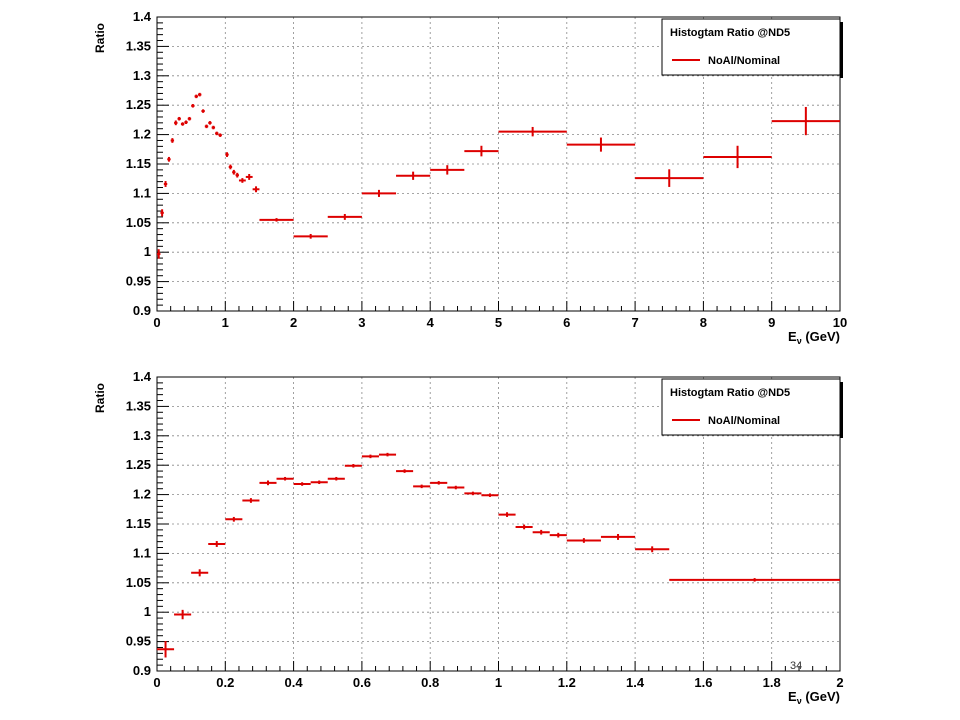 The height and width of the screenshot is (720, 960). Describe the element at coordinates (138, 464) in the screenshot. I see `chart-bottom-y-tick-label: 1.25` at that location.